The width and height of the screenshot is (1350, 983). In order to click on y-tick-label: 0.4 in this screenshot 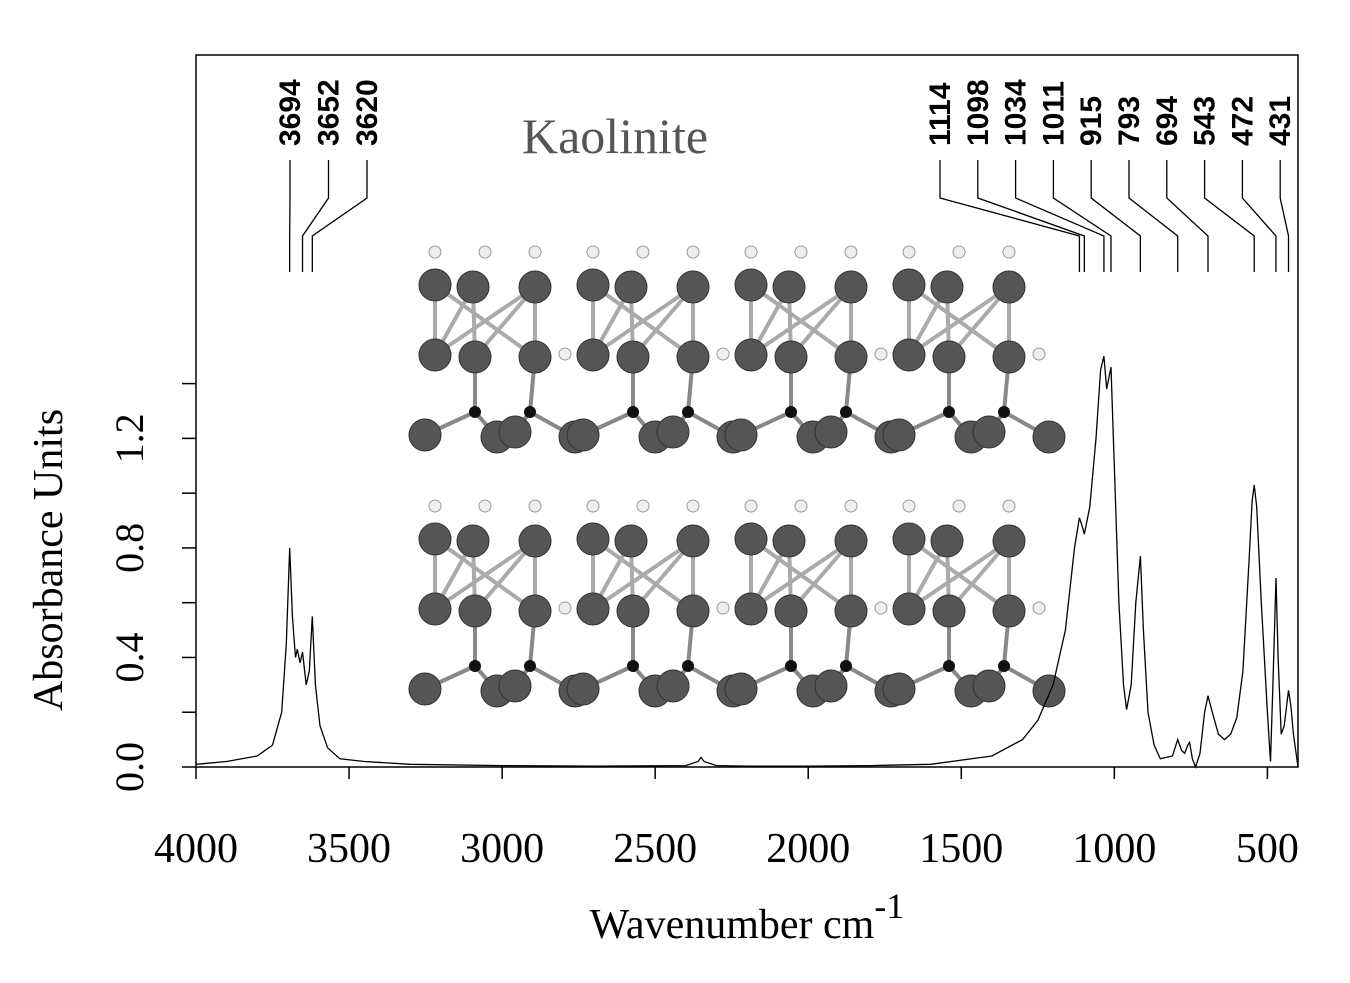, I will do `click(129, 657)`.